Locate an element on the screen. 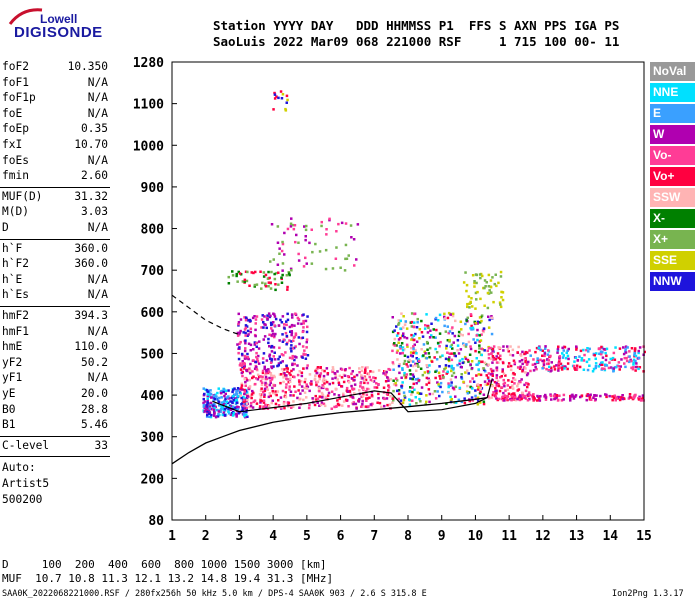 The image size is (700, 600). logo-swoosh-icon is located at coordinates (25, 16).